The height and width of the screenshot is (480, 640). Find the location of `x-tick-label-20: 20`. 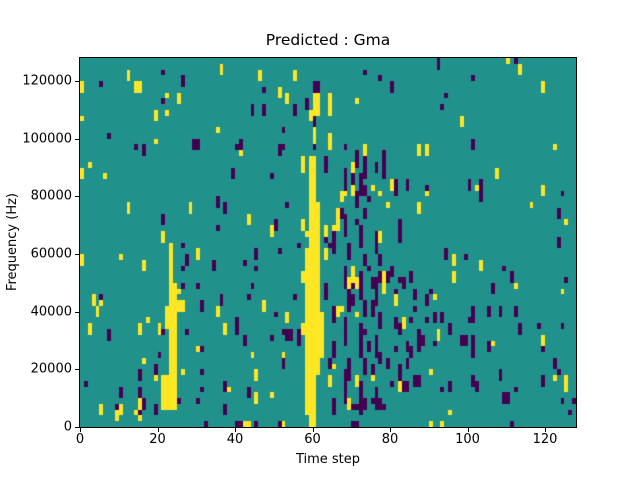

x-tick-label-20: 20 is located at coordinates (157, 439).